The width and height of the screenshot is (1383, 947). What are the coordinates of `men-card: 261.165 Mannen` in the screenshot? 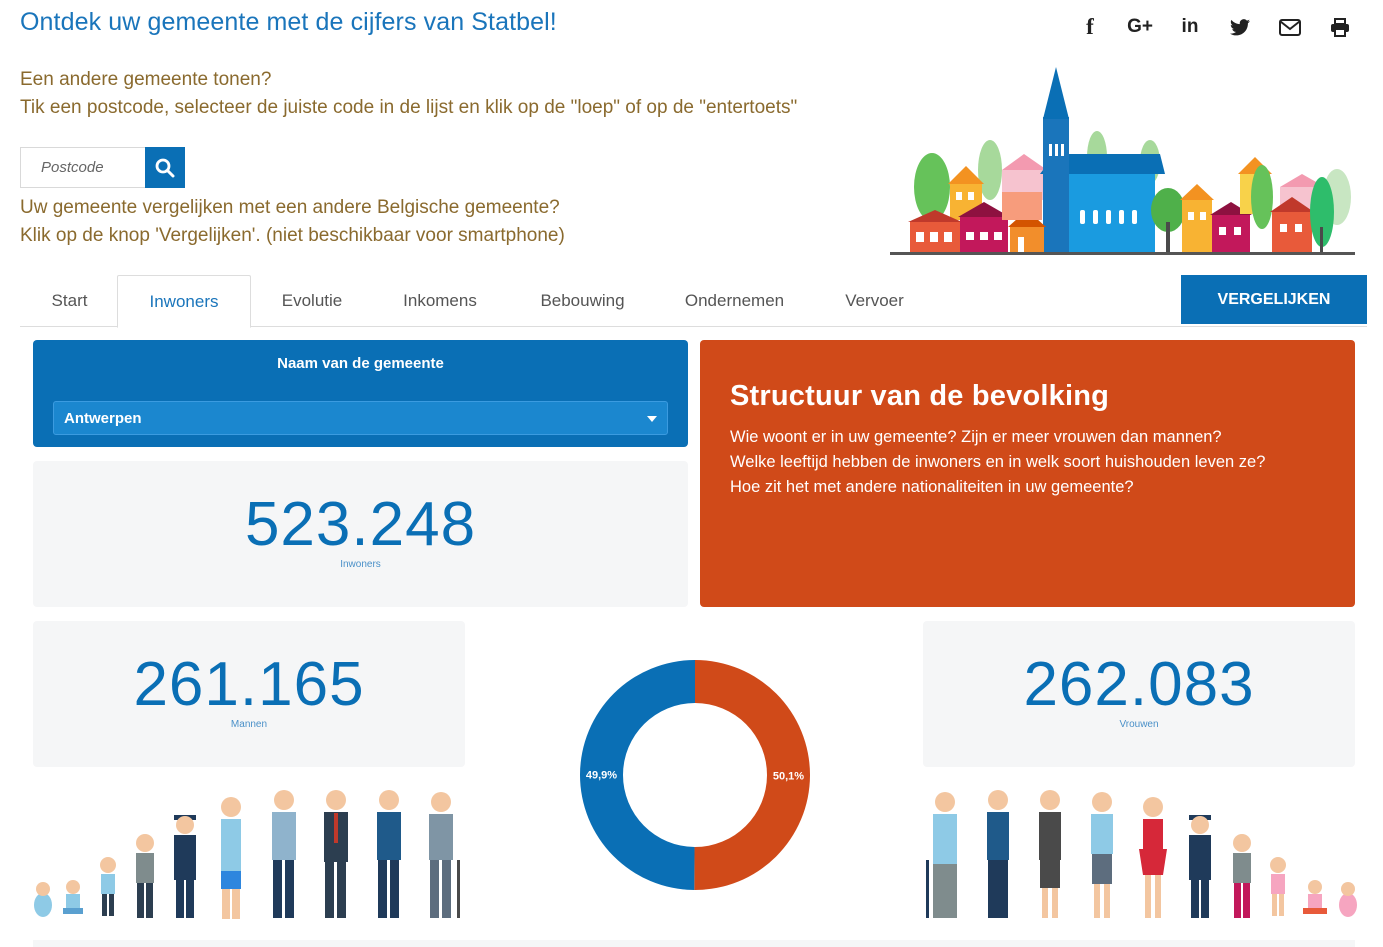 It's located at (249, 694).